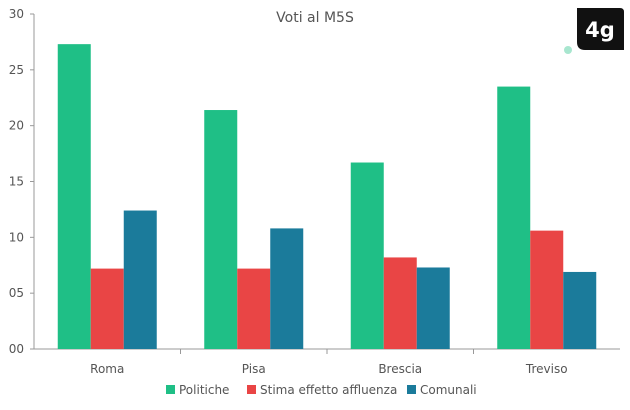 This screenshot has height=410, width=630. I want to click on logo-dot, so click(568, 50).